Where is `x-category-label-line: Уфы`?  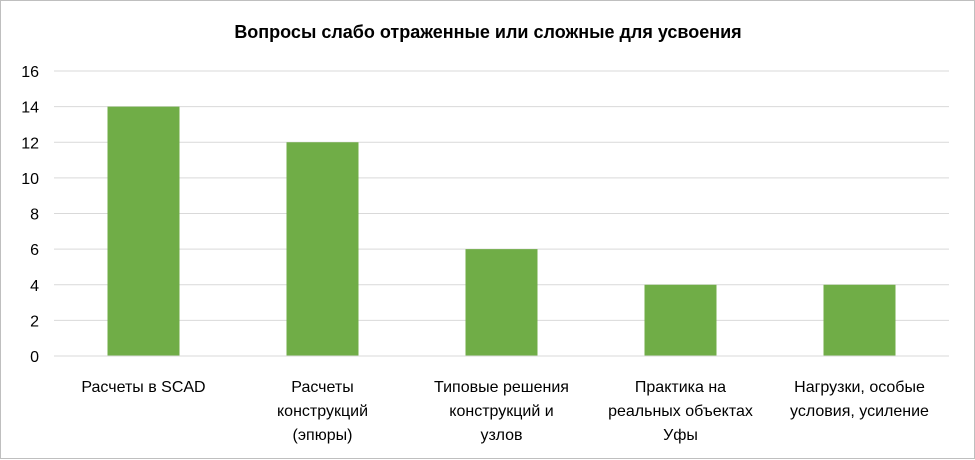 x-category-label-line: Уфы is located at coordinates (680, 435).